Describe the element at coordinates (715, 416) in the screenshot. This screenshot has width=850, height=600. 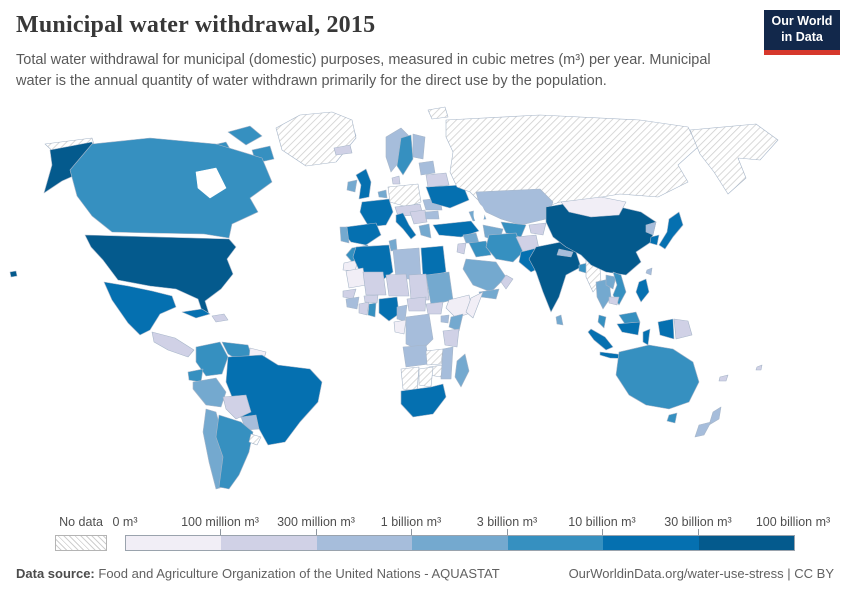
I see `country-new-zealand-north` at that location.